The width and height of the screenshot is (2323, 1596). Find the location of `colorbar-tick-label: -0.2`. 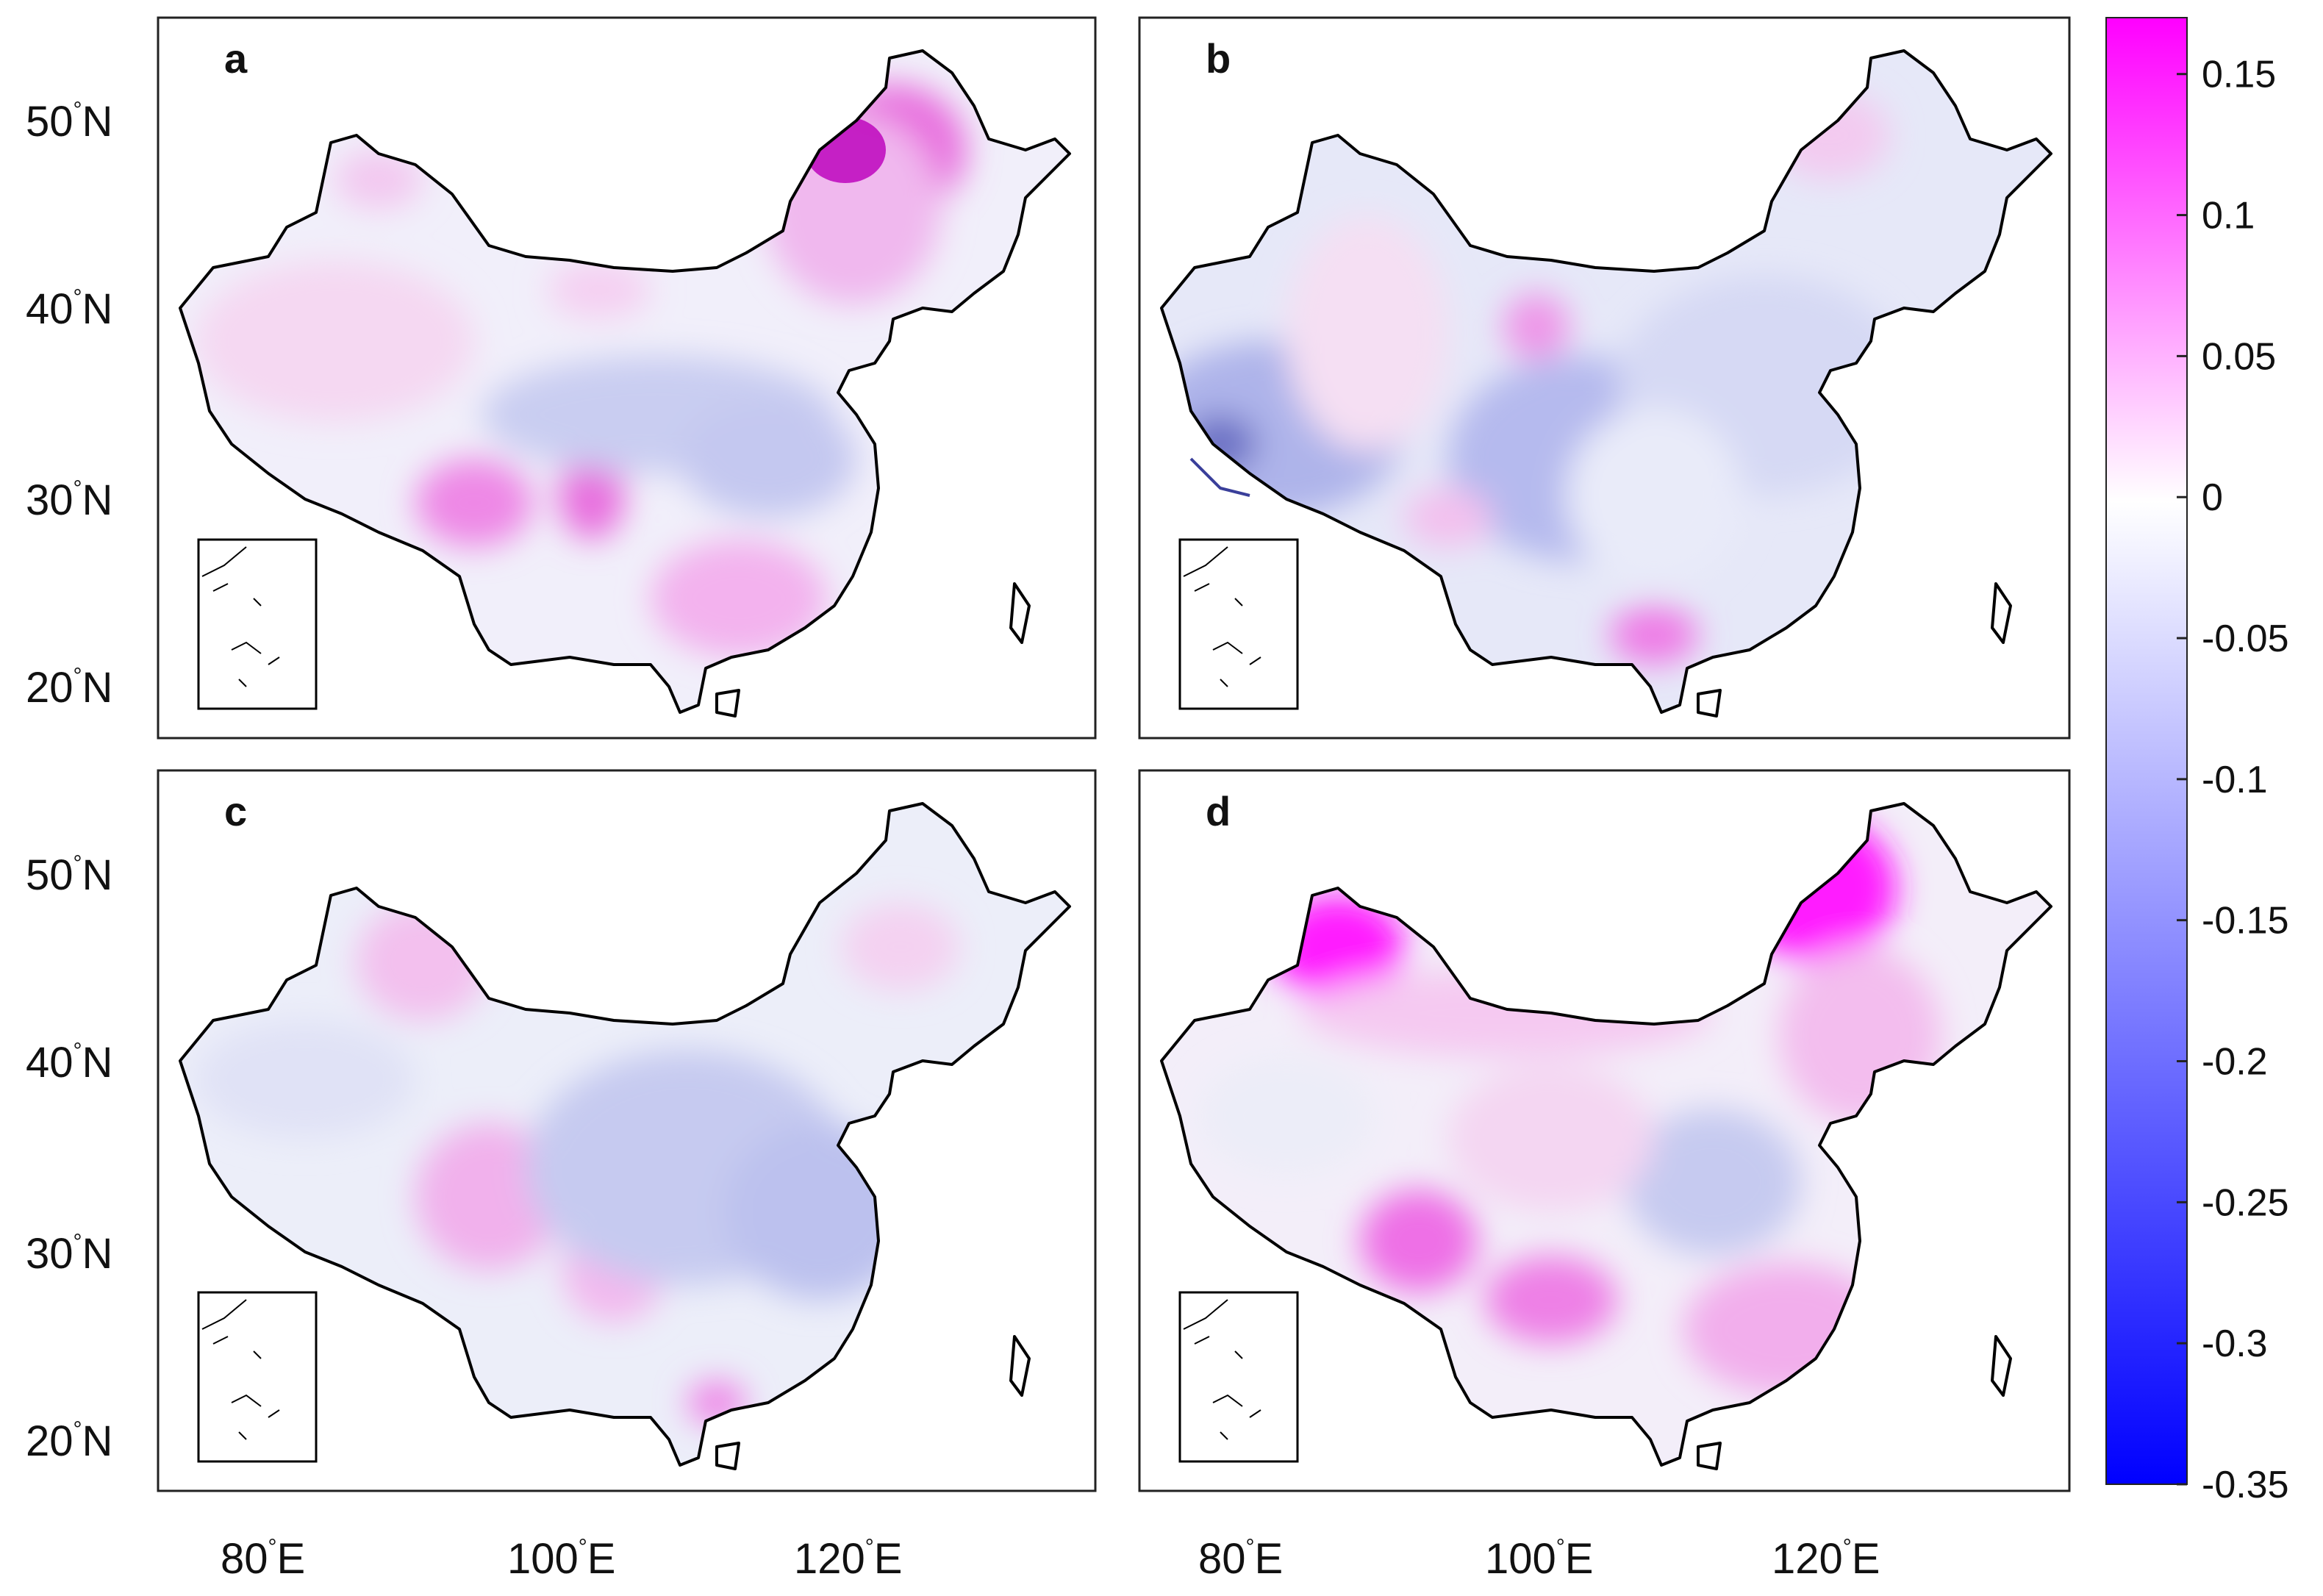

colorbar-tick-label: -0.2 is located at coordinates (2235, 1062).